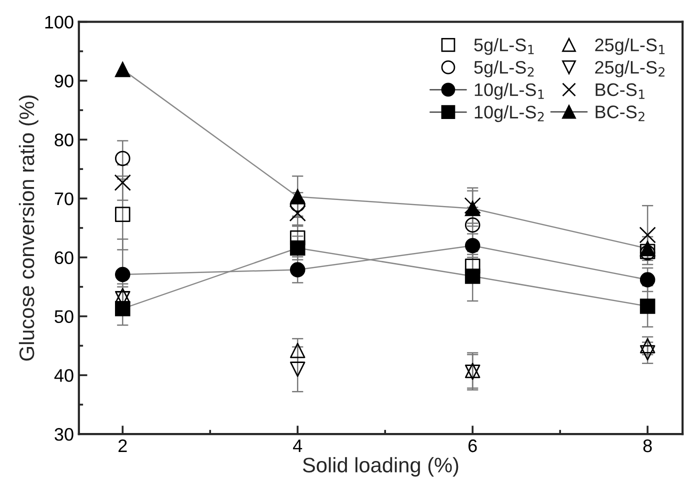 Image resolution: width=686 pixels, height=485 pixels. Describe the element at coordinates (64, 140) in the screenshot. I see `y-tick-label: 80` at that location.